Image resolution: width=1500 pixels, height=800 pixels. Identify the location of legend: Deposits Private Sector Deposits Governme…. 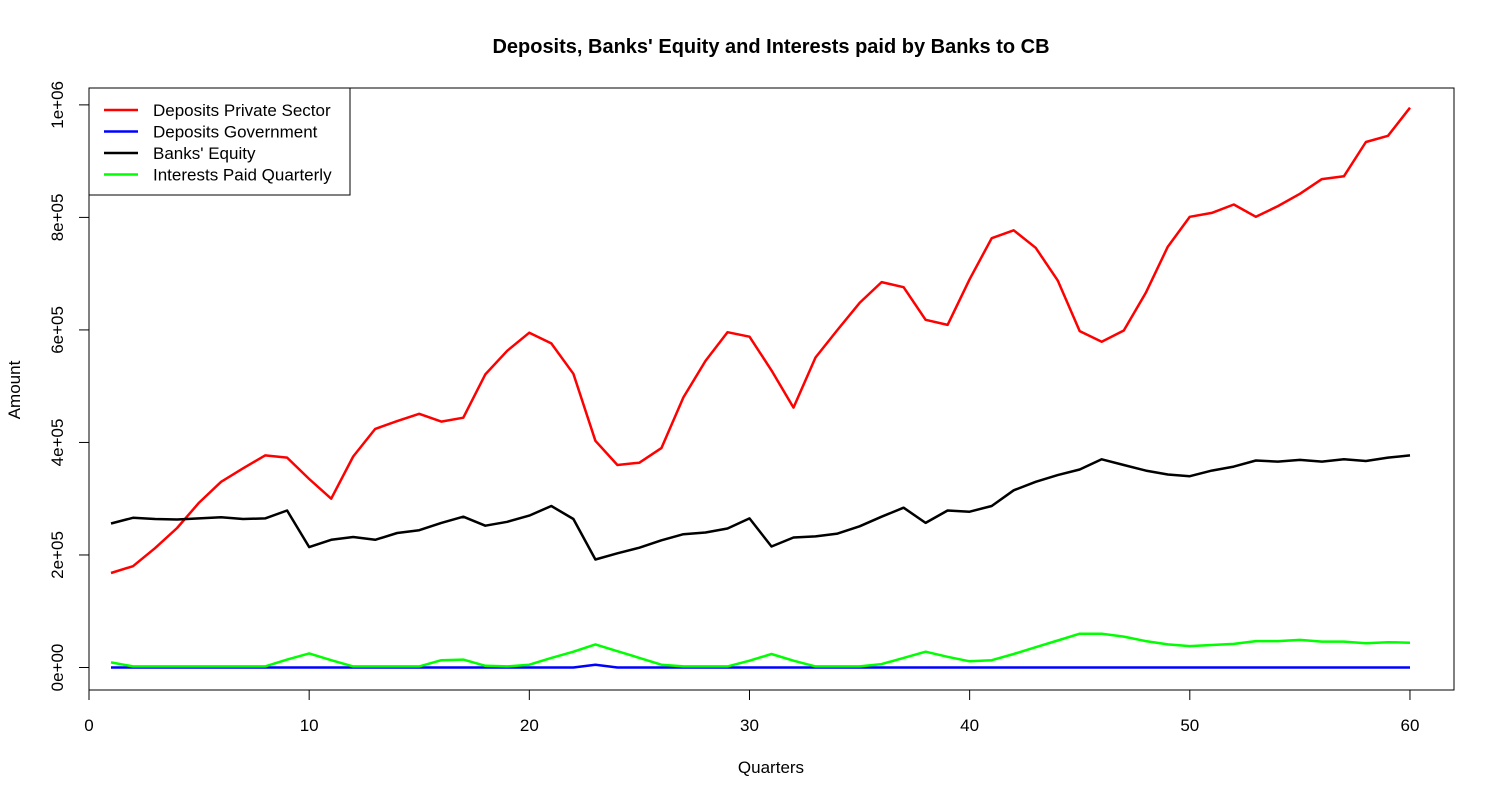
(219, 141).